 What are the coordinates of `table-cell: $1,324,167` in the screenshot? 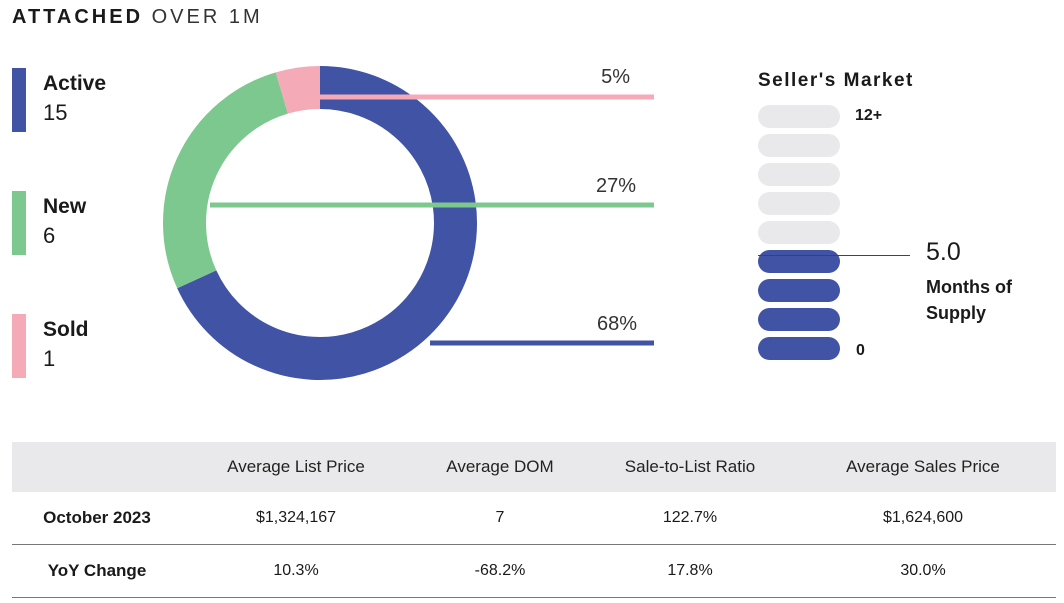 It's located at (296, 517).